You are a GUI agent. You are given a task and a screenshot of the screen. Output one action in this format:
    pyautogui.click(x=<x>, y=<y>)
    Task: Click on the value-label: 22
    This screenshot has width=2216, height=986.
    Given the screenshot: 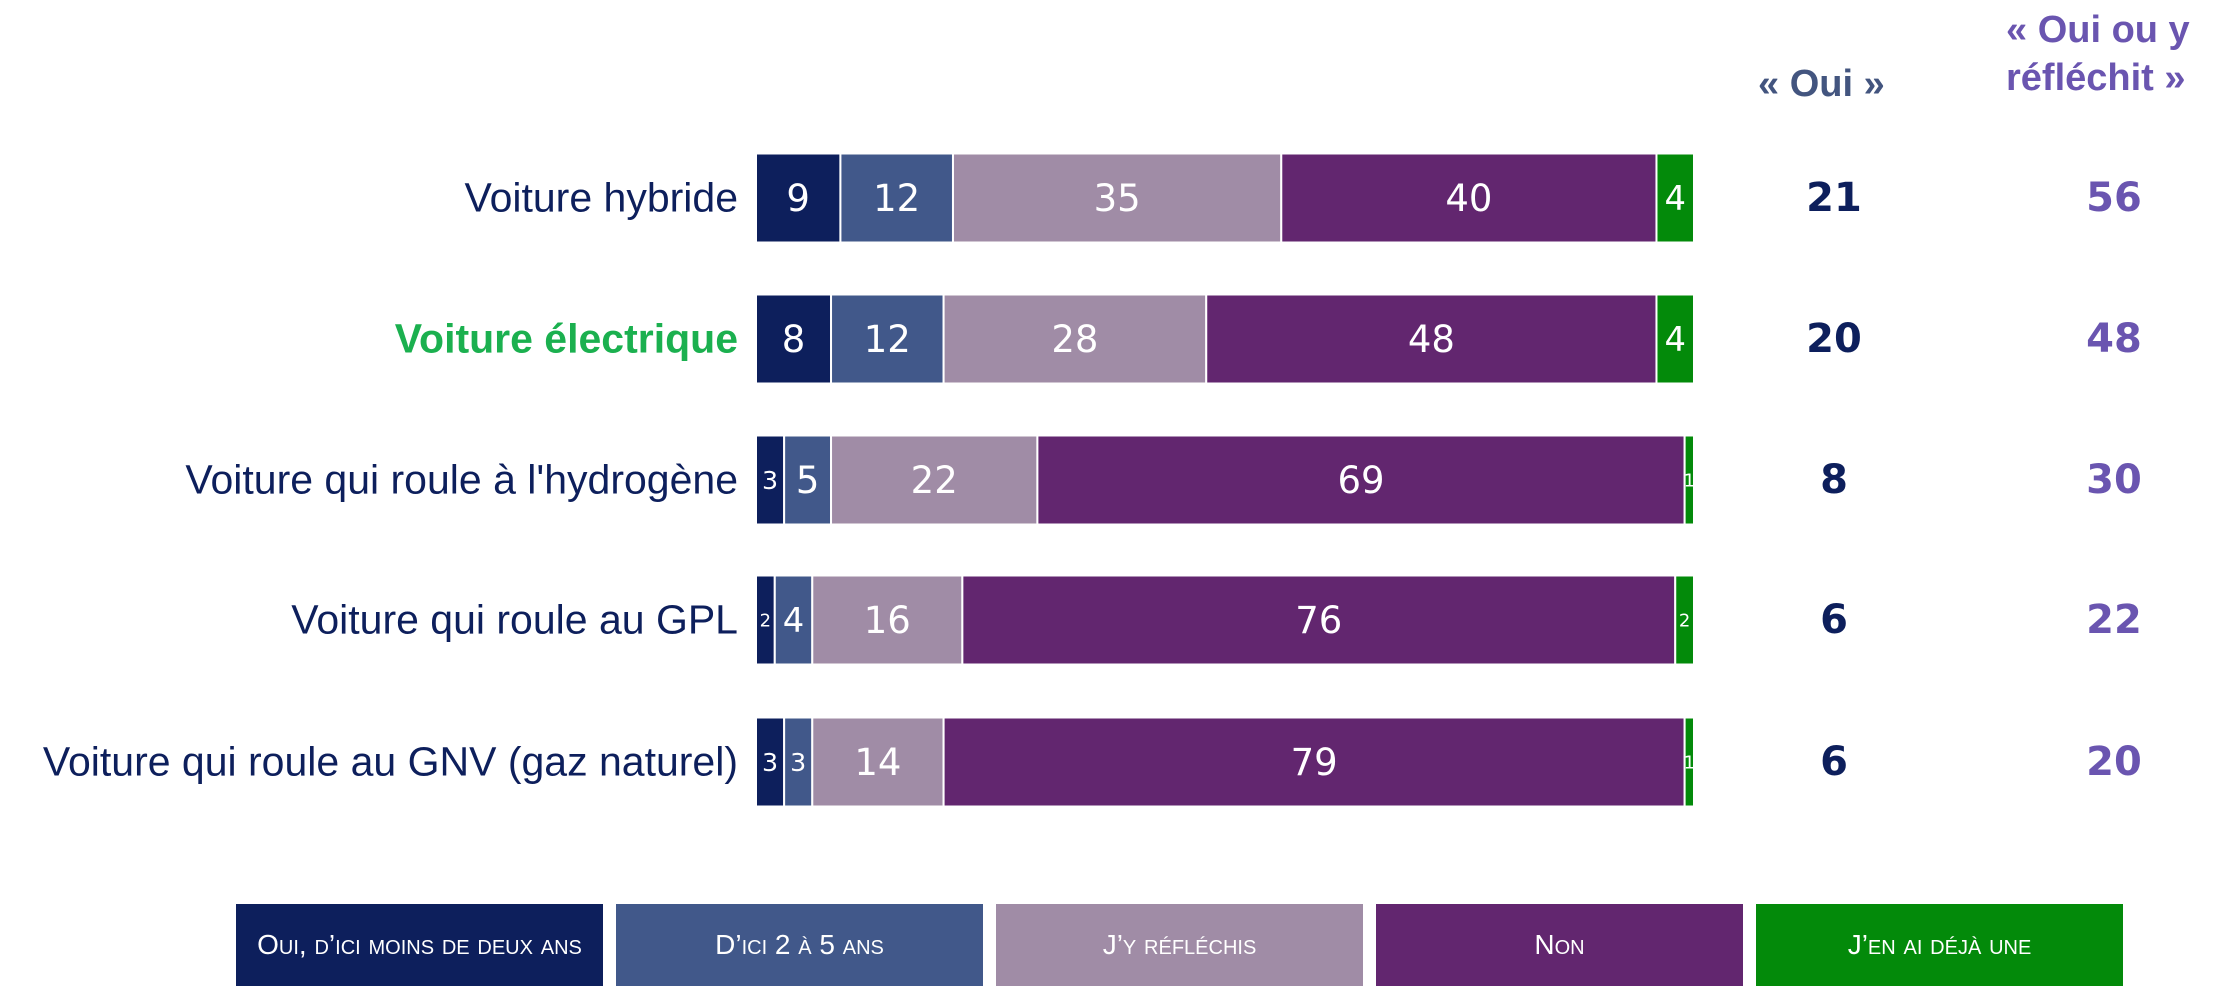 What is the action you would take?
    pyautogui.click(x=934, y=480)
    